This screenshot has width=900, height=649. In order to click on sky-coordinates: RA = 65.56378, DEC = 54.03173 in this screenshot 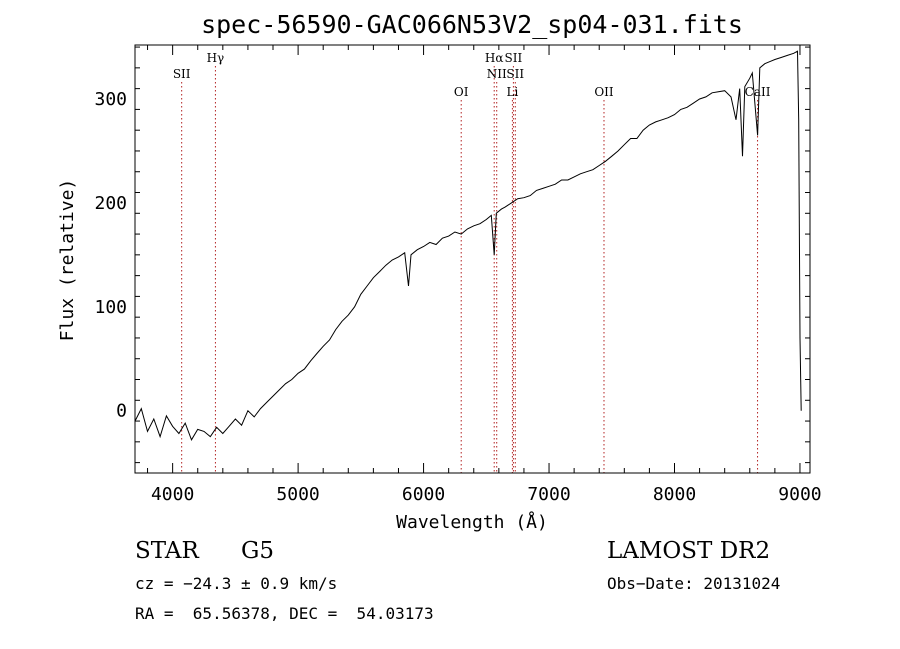, I will do `click(284, 613)`.